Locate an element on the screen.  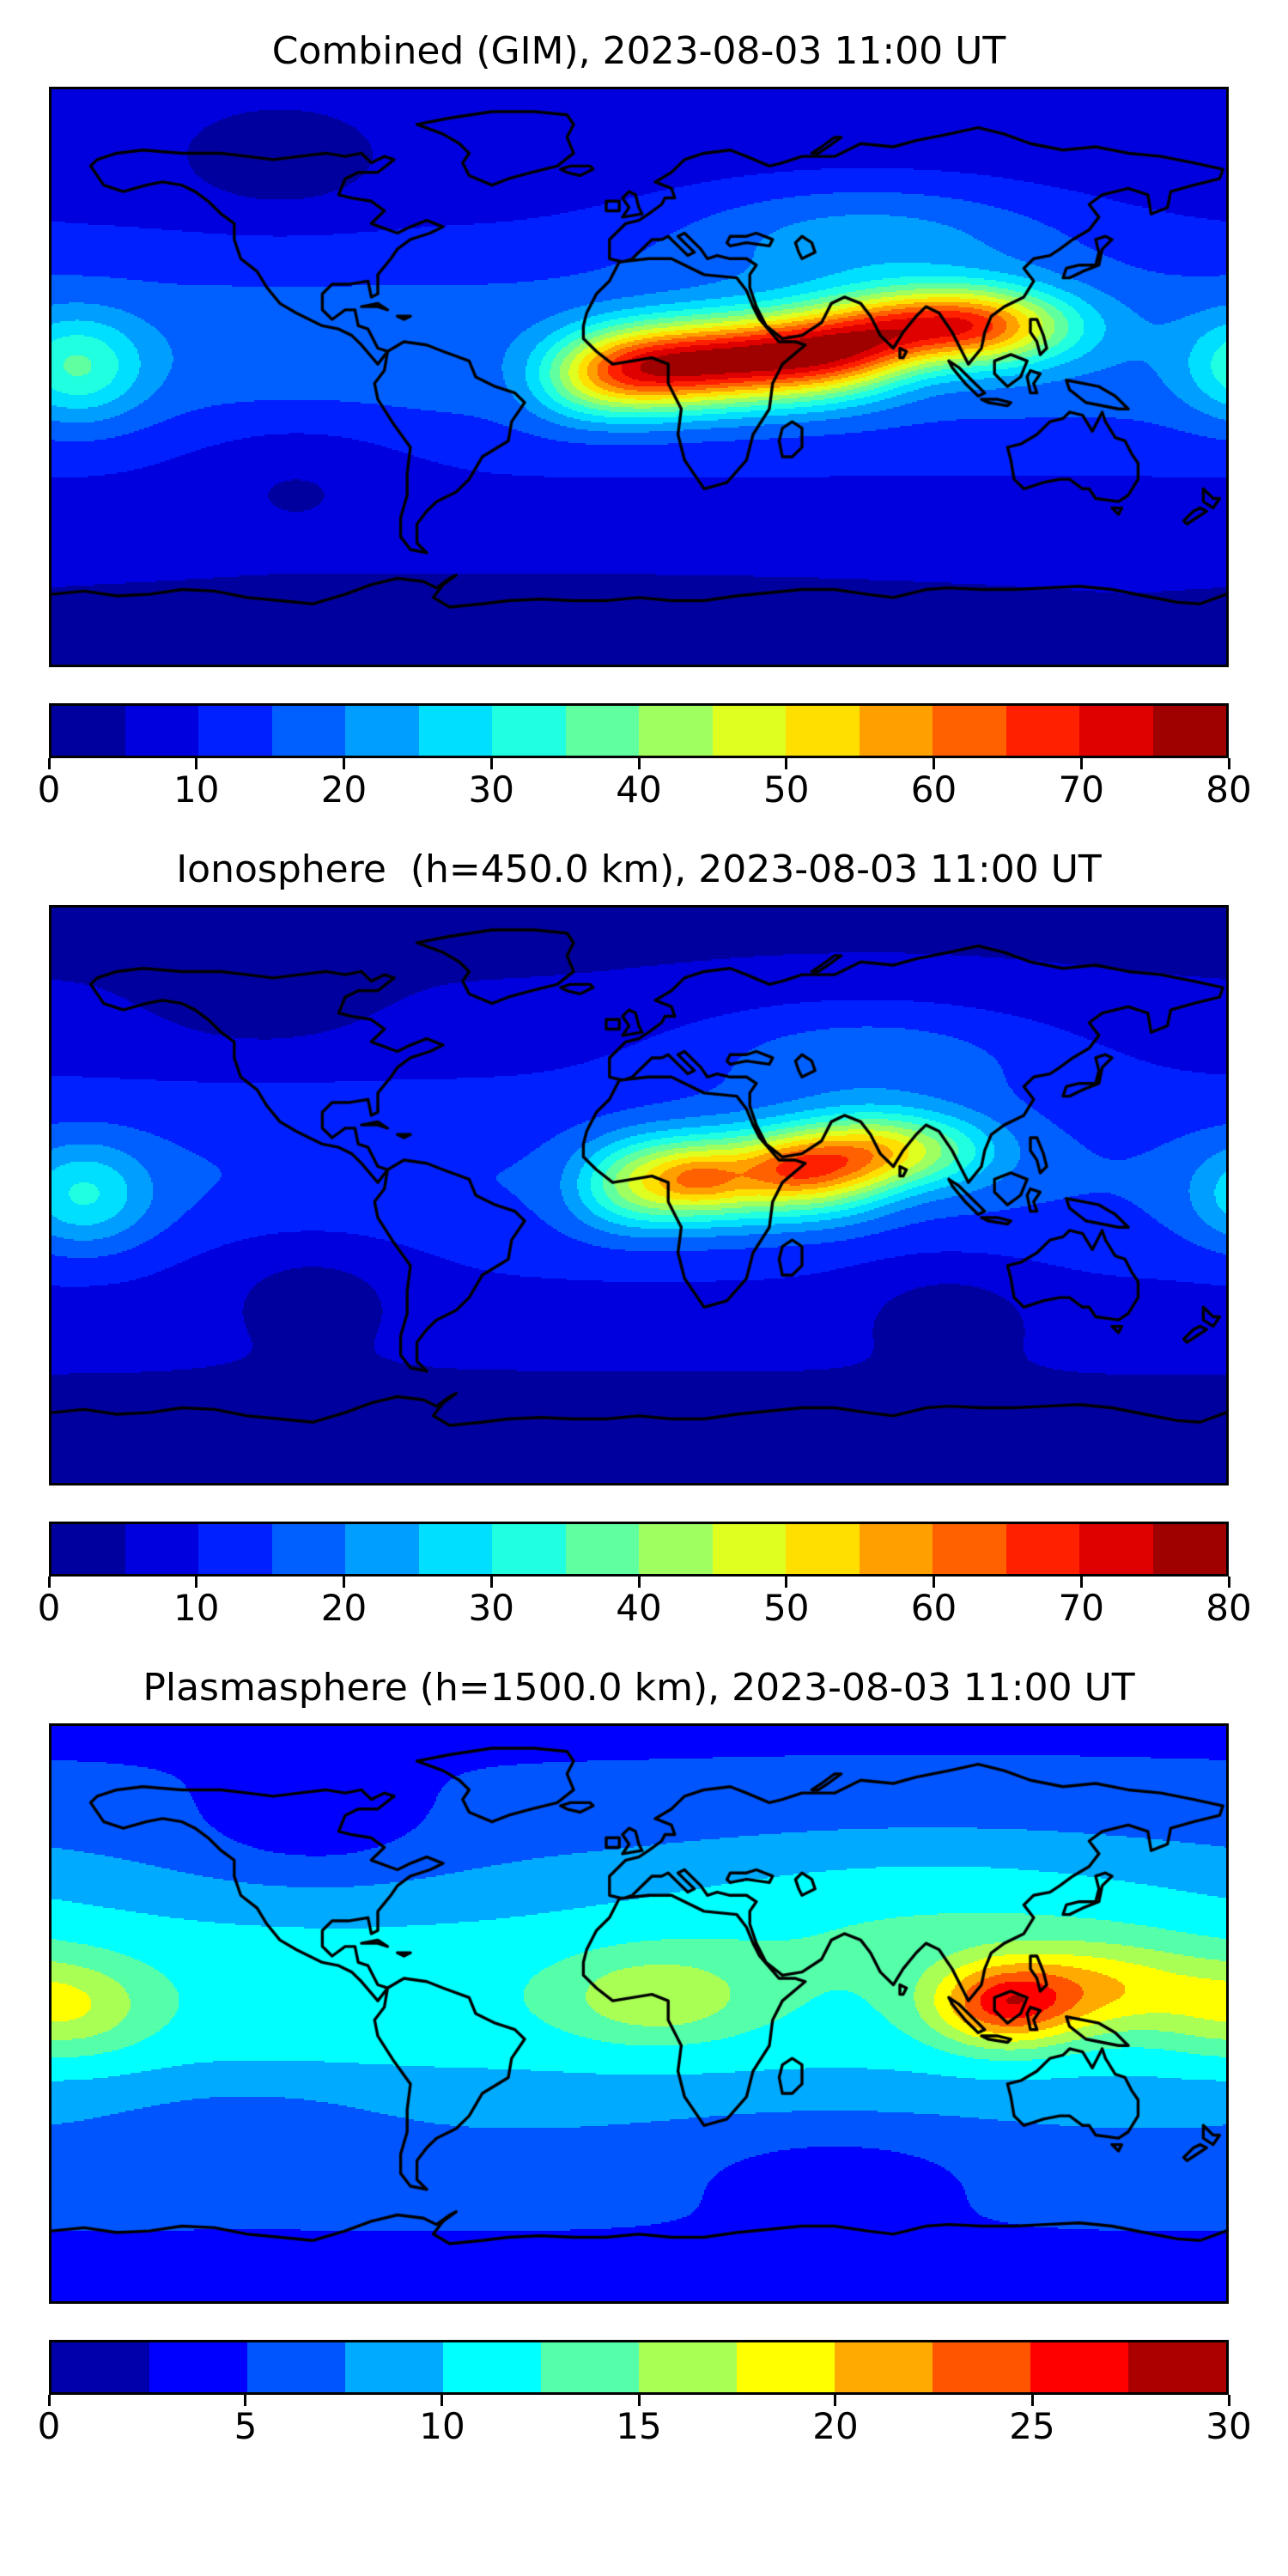
colorbar-tick-label: 80 is located at coordinates (1229, 790).